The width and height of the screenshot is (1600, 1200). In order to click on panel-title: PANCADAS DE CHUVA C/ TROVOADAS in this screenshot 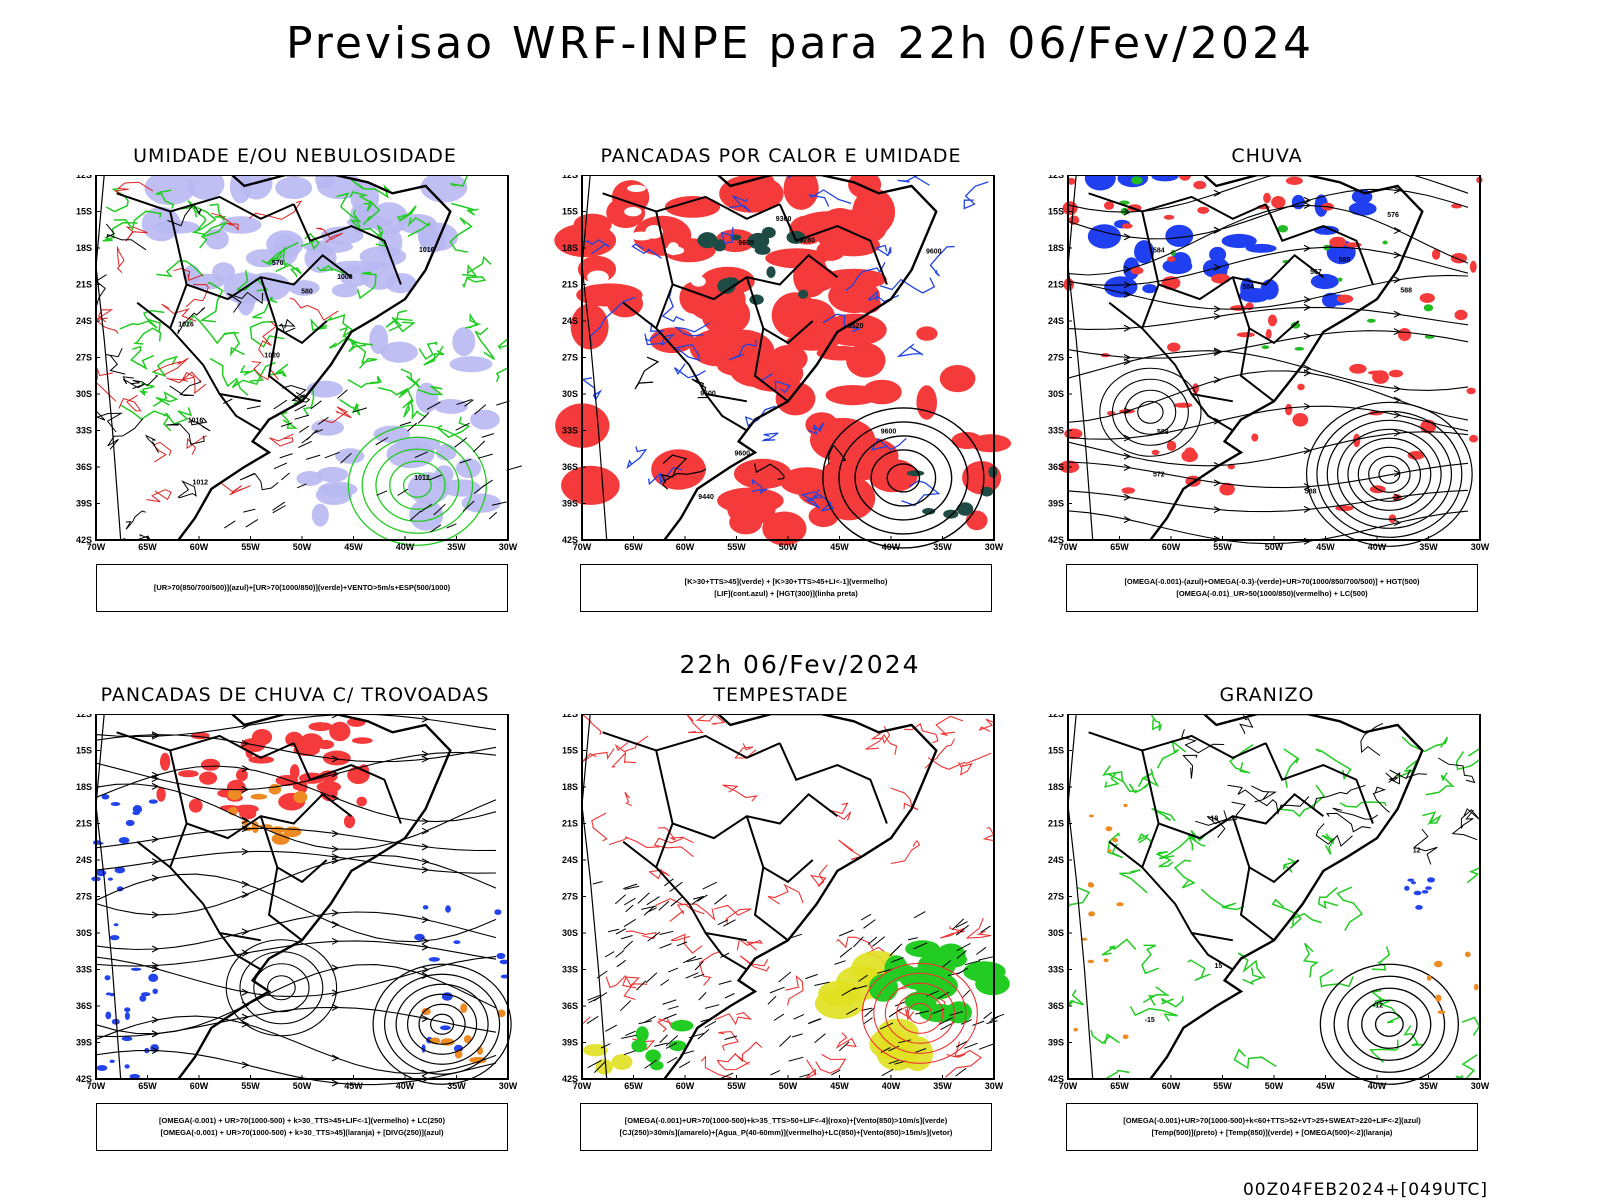, I will do `click(295, 695)`.